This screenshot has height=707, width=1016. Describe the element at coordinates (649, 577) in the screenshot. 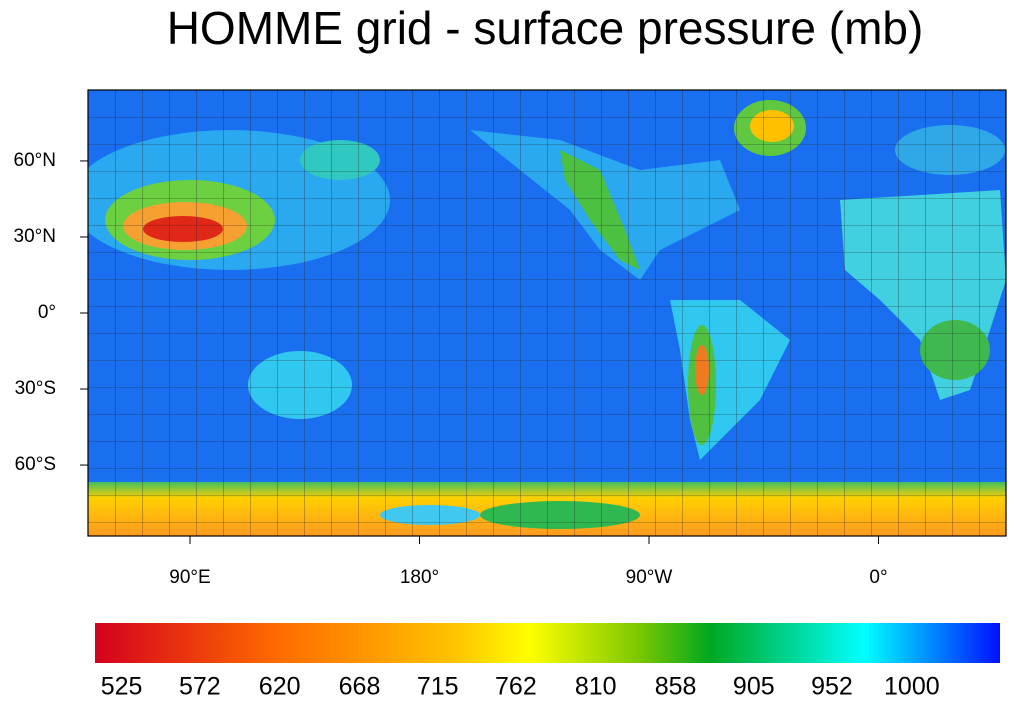

I see `x-tick-label: 90°W` at that location.